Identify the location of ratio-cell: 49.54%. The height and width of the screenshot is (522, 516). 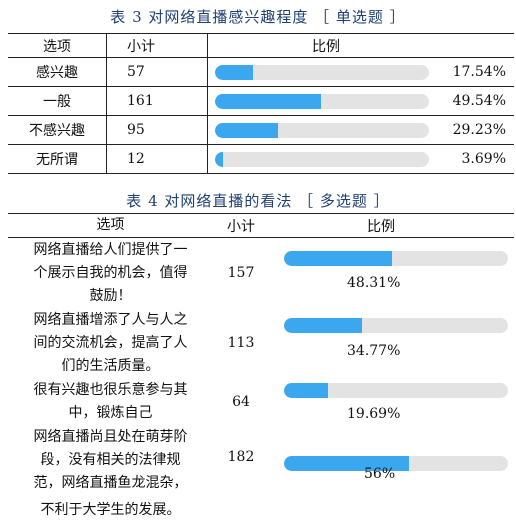
(360, 101).